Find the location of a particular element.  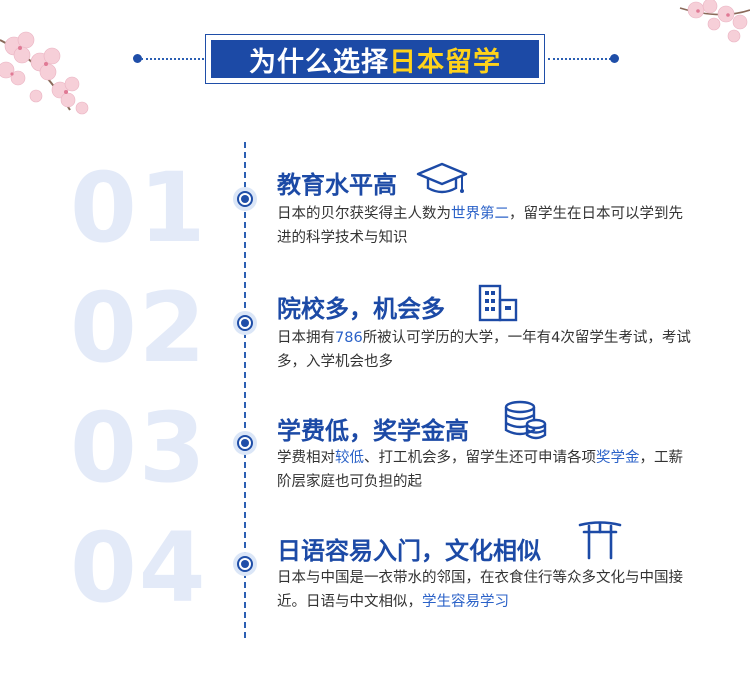

item-title: 日语容易入门，文化相似 is located at coordinates (409, 551).